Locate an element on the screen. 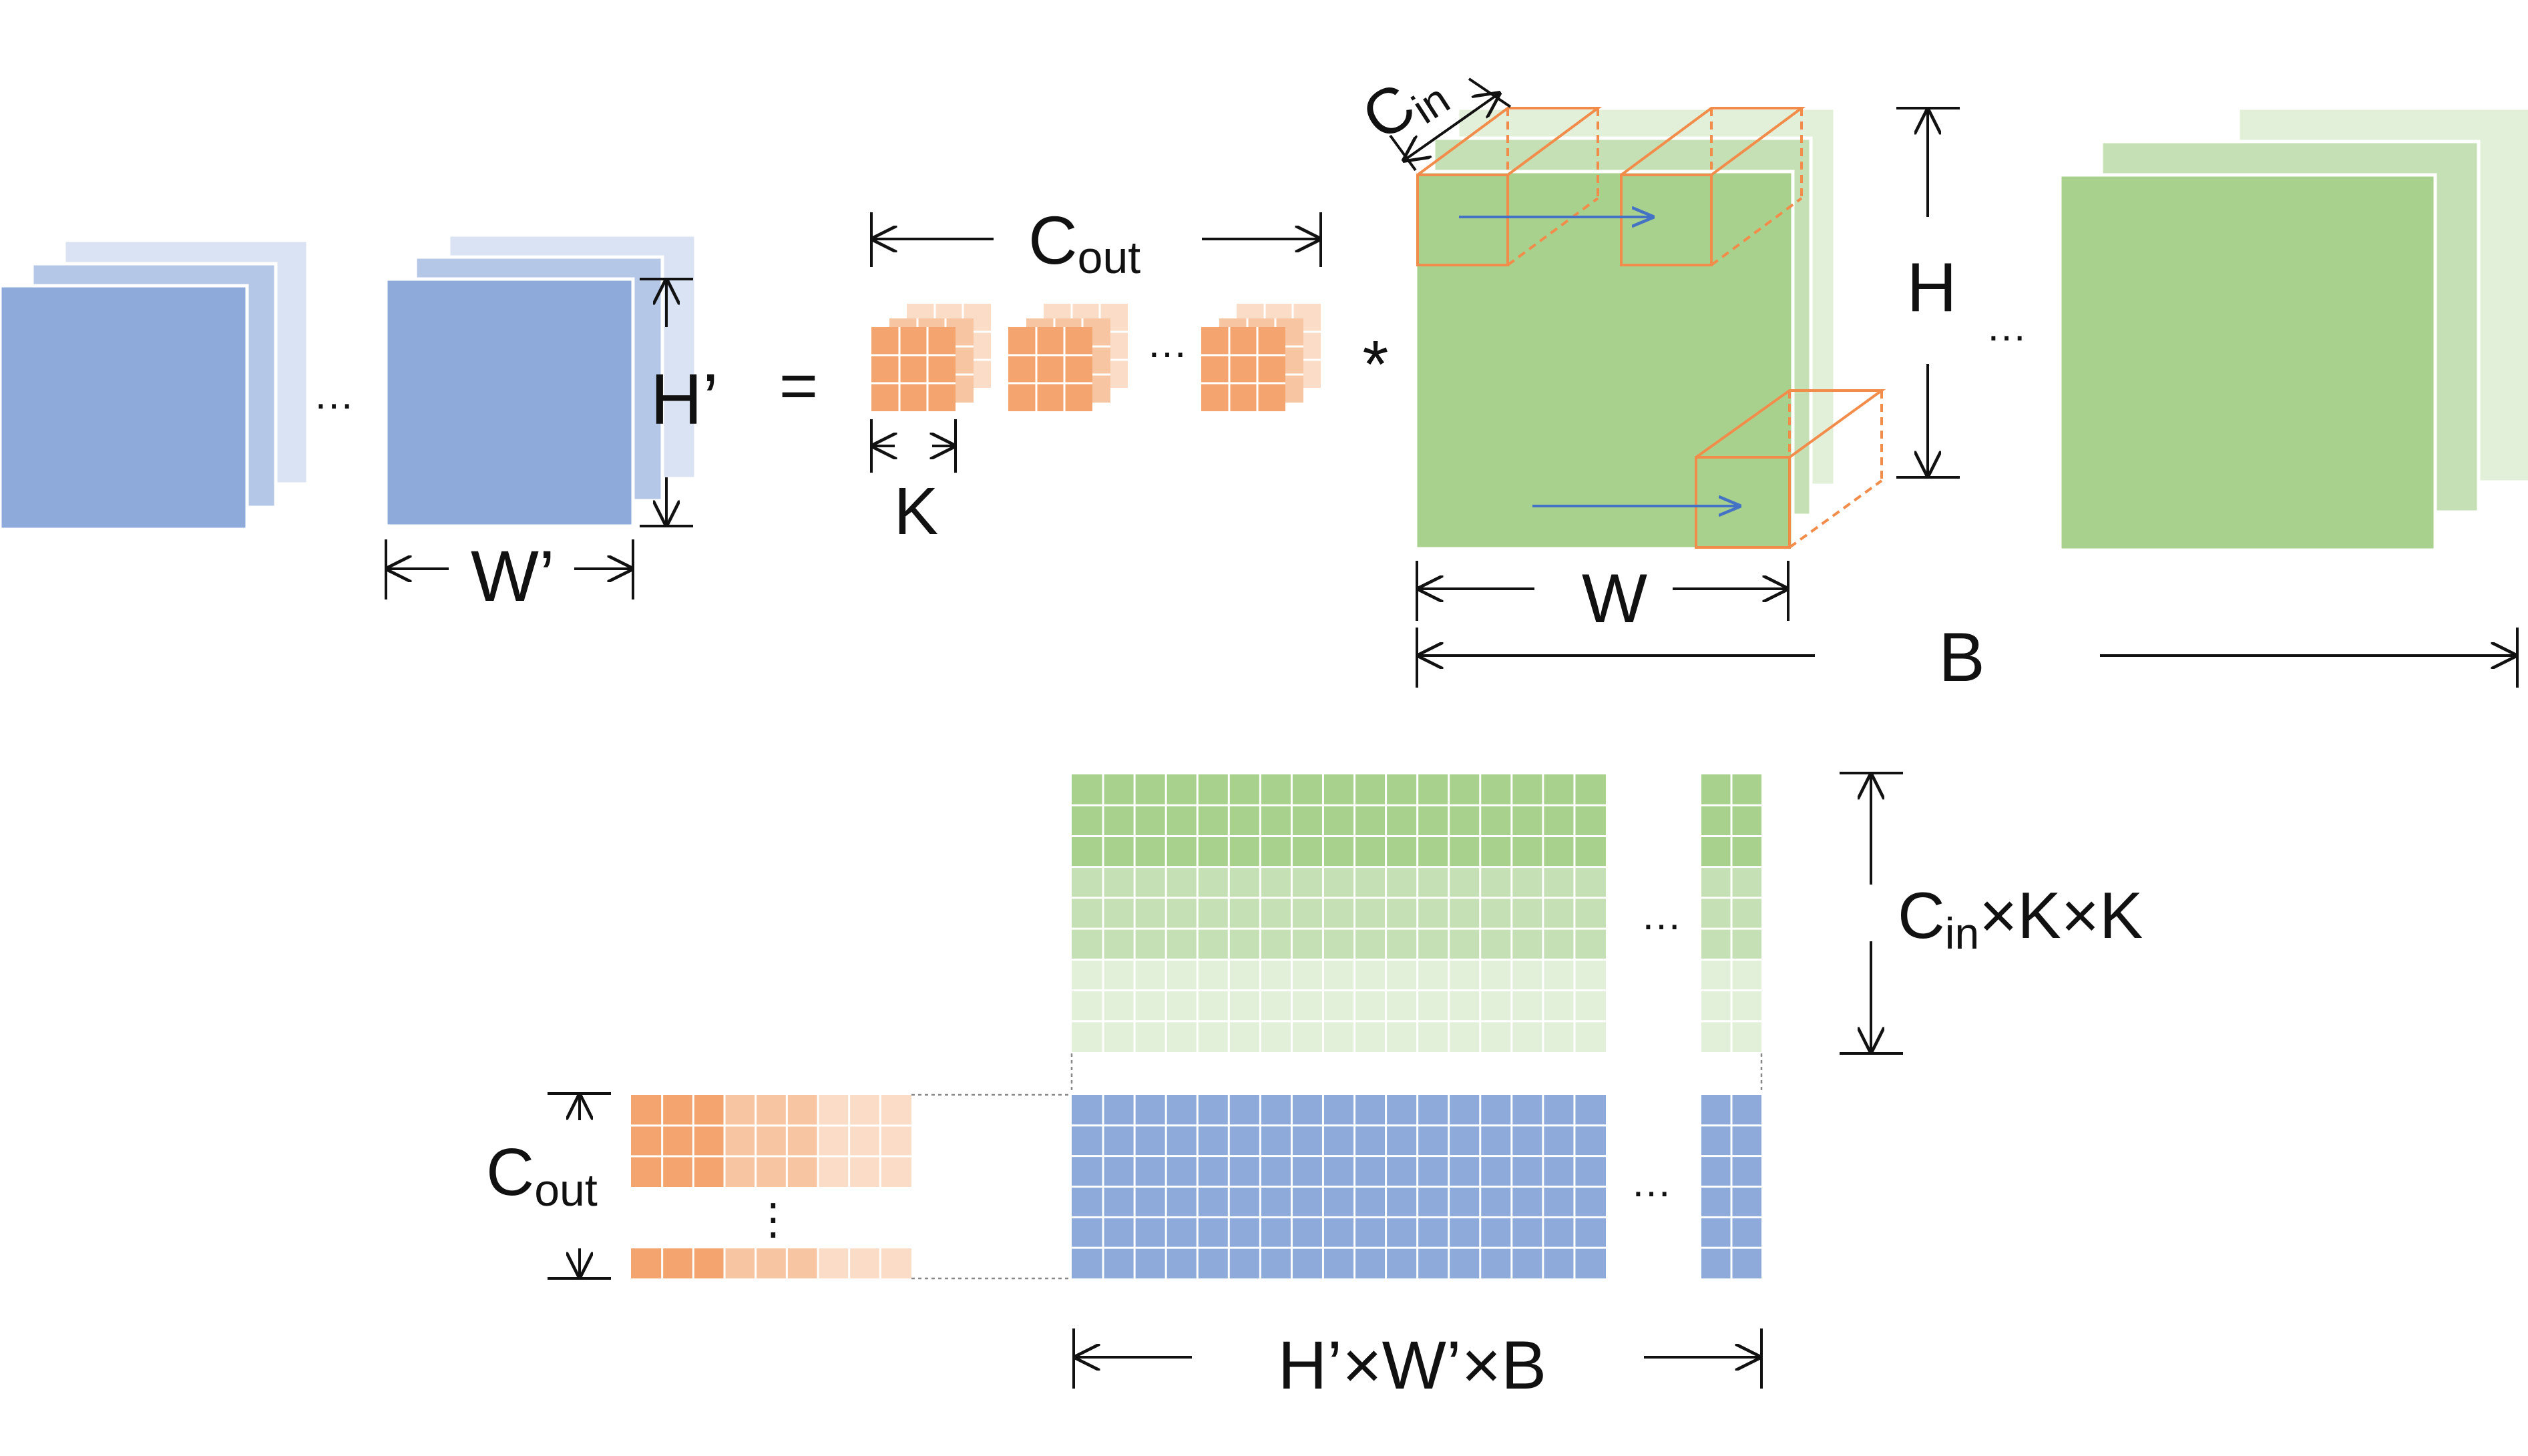 Image resolution: width=2528 pixels, height=1456 pixels. dotted-guides is located at coordinates (1337, 1166).